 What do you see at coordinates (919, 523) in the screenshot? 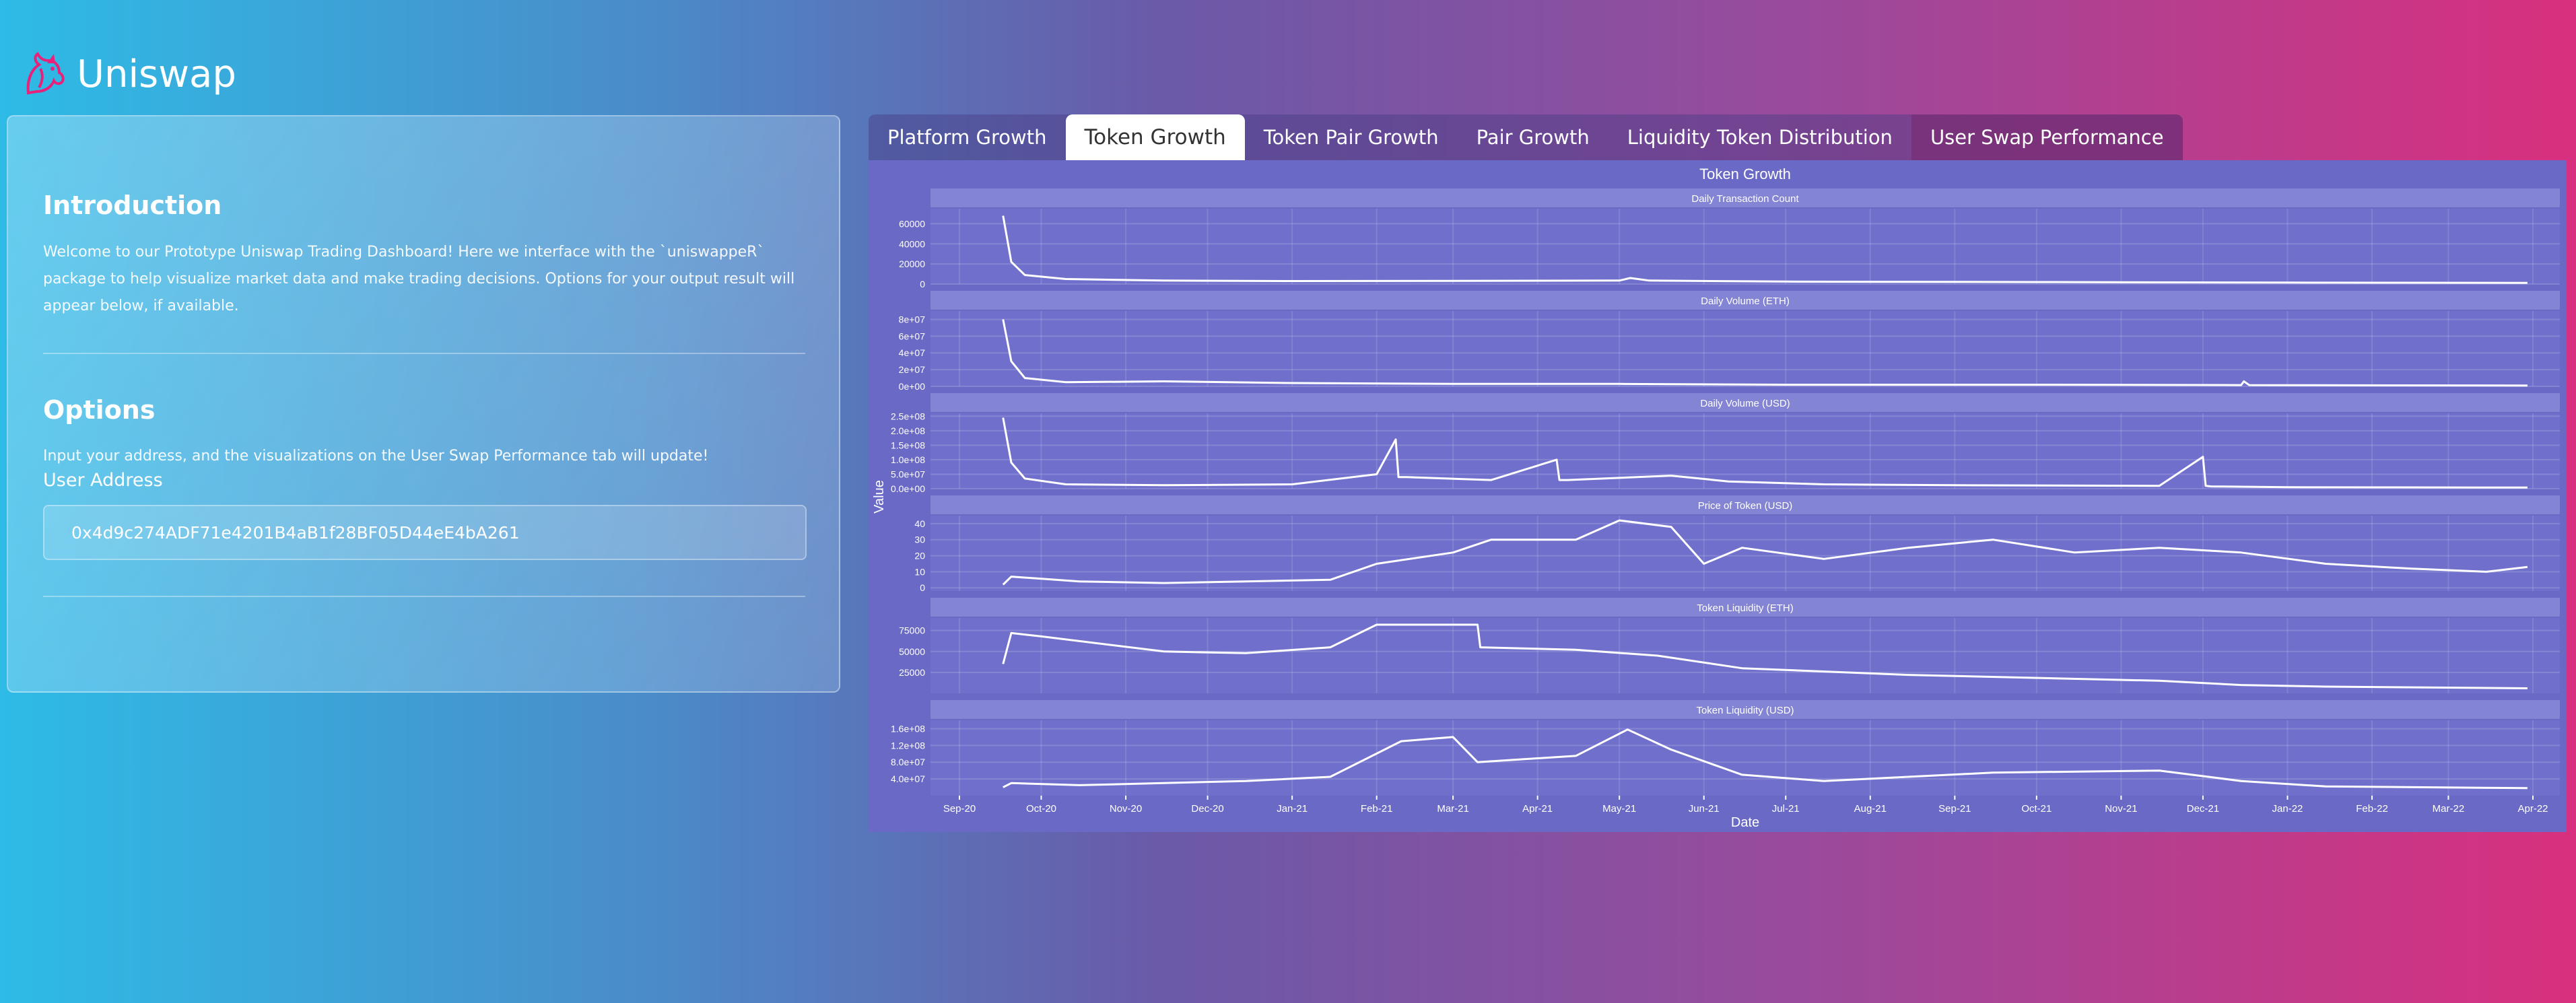
I see `y-tick-label: 40` at bounding box center [919, 523].